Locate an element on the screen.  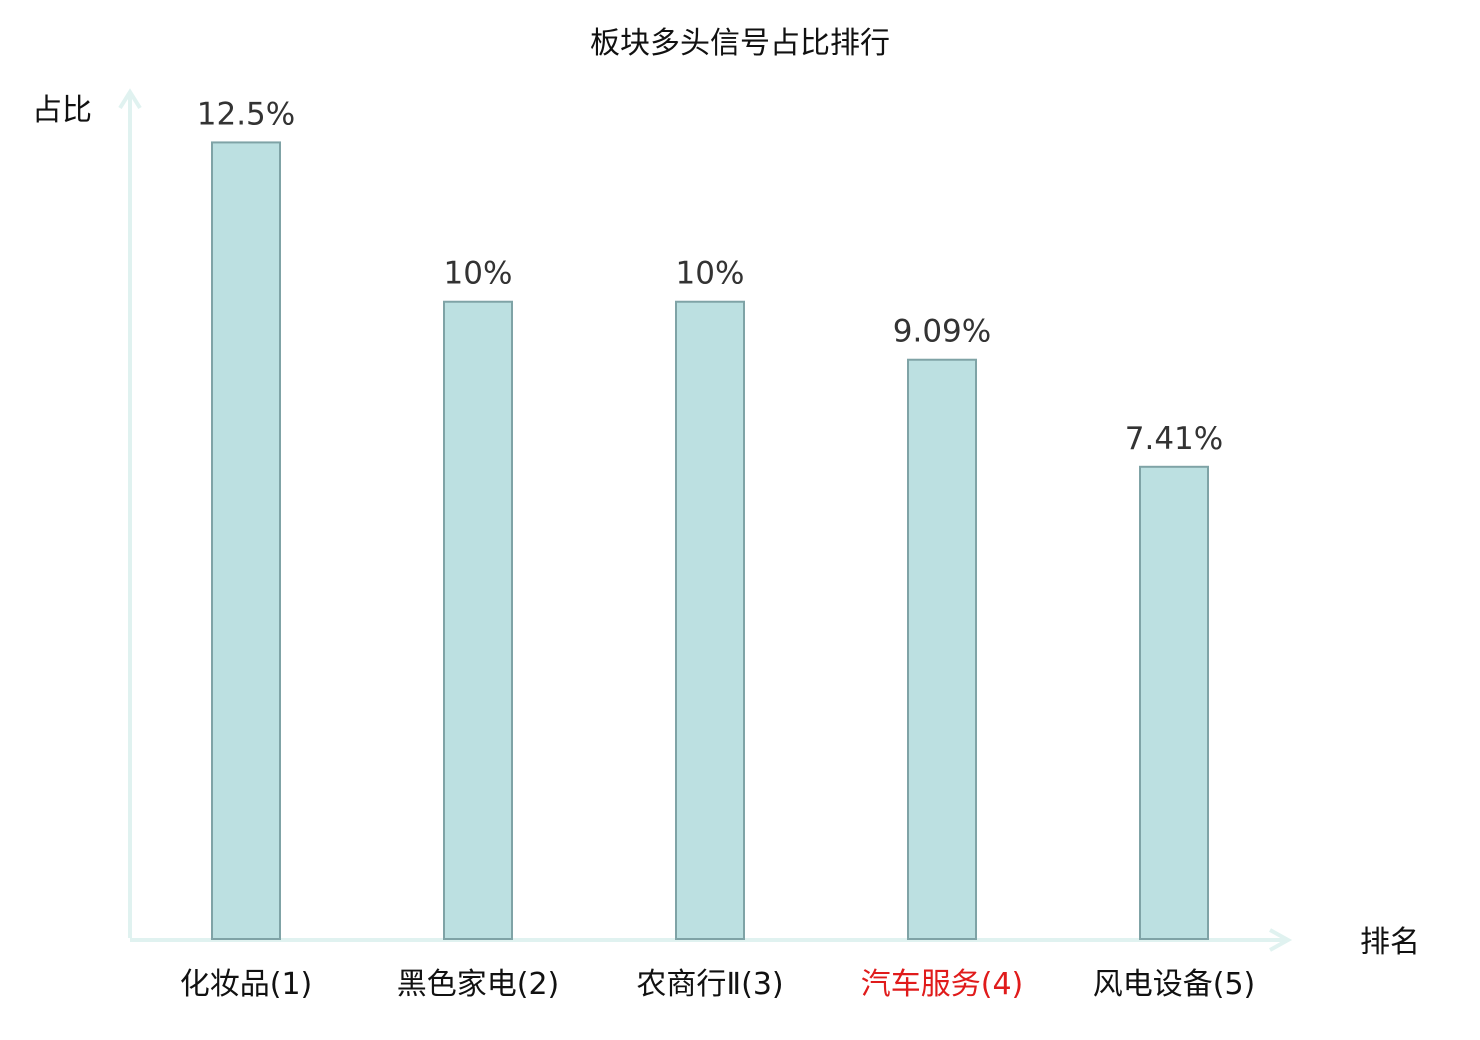
category-label: 汽车服务(4) is located at coordinates (942, 984).